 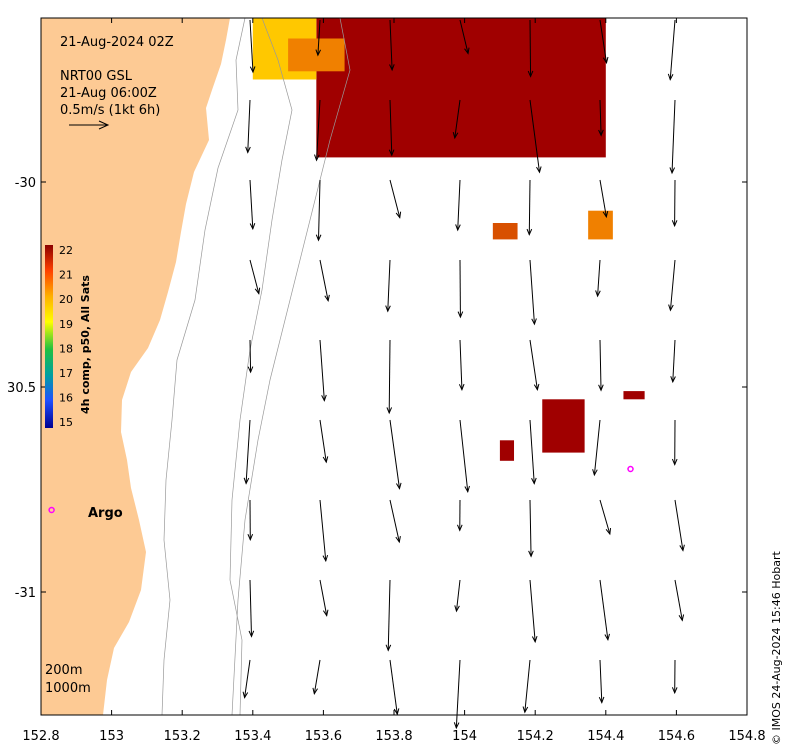 What do you see at coordinates (66, 299) in the screenshot?
I see `colorbar-tick-label: 20` at bounding box center [66, 299].